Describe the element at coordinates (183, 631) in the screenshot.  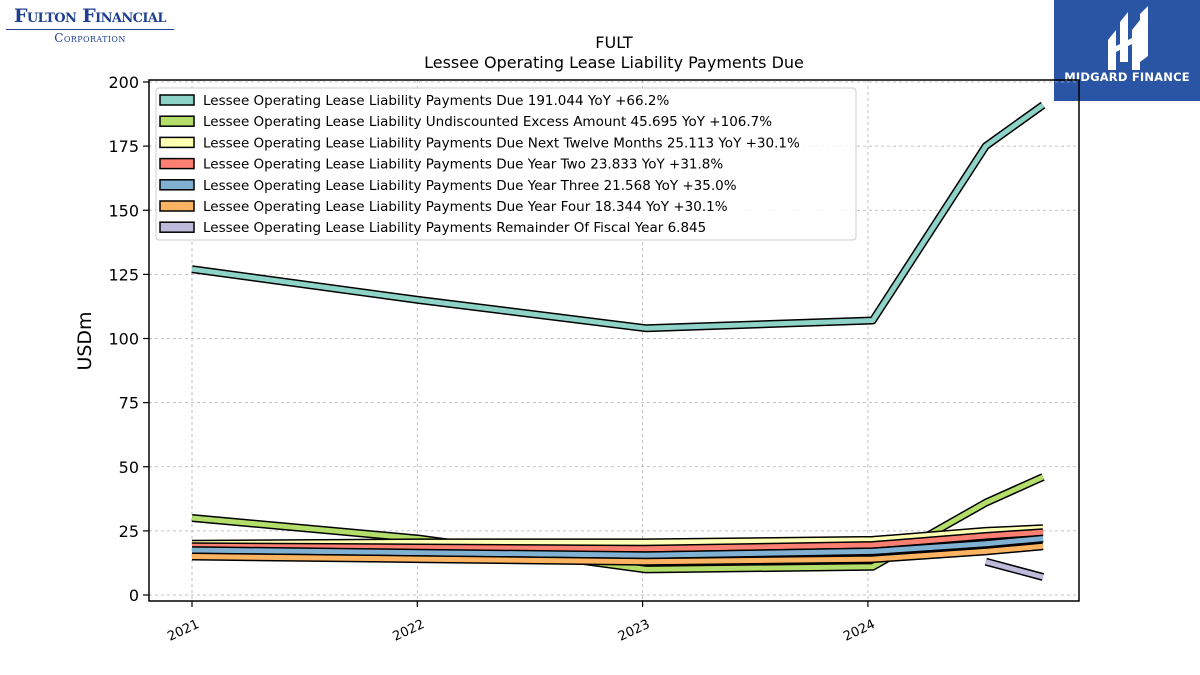
I see `x-tick-label: 2021` at that location.